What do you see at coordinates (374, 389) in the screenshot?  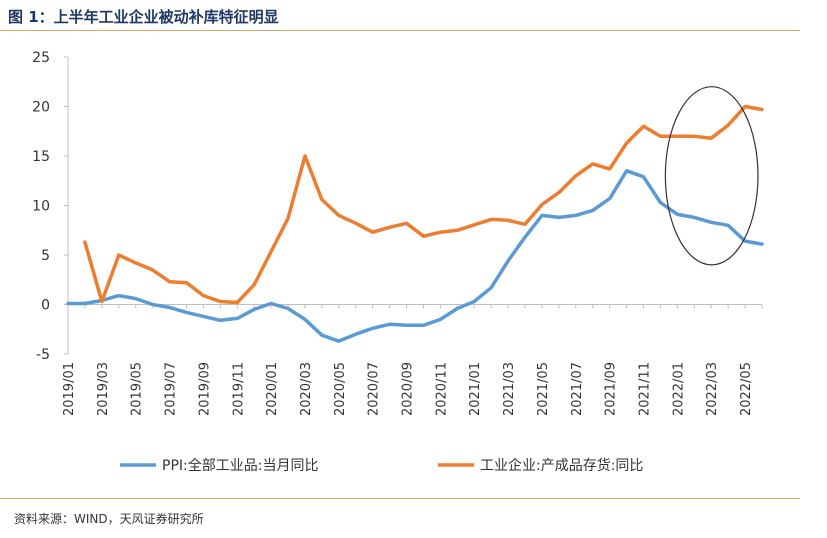 I see `x-tick-label: 2020/07` at bounding box center [374, 389].